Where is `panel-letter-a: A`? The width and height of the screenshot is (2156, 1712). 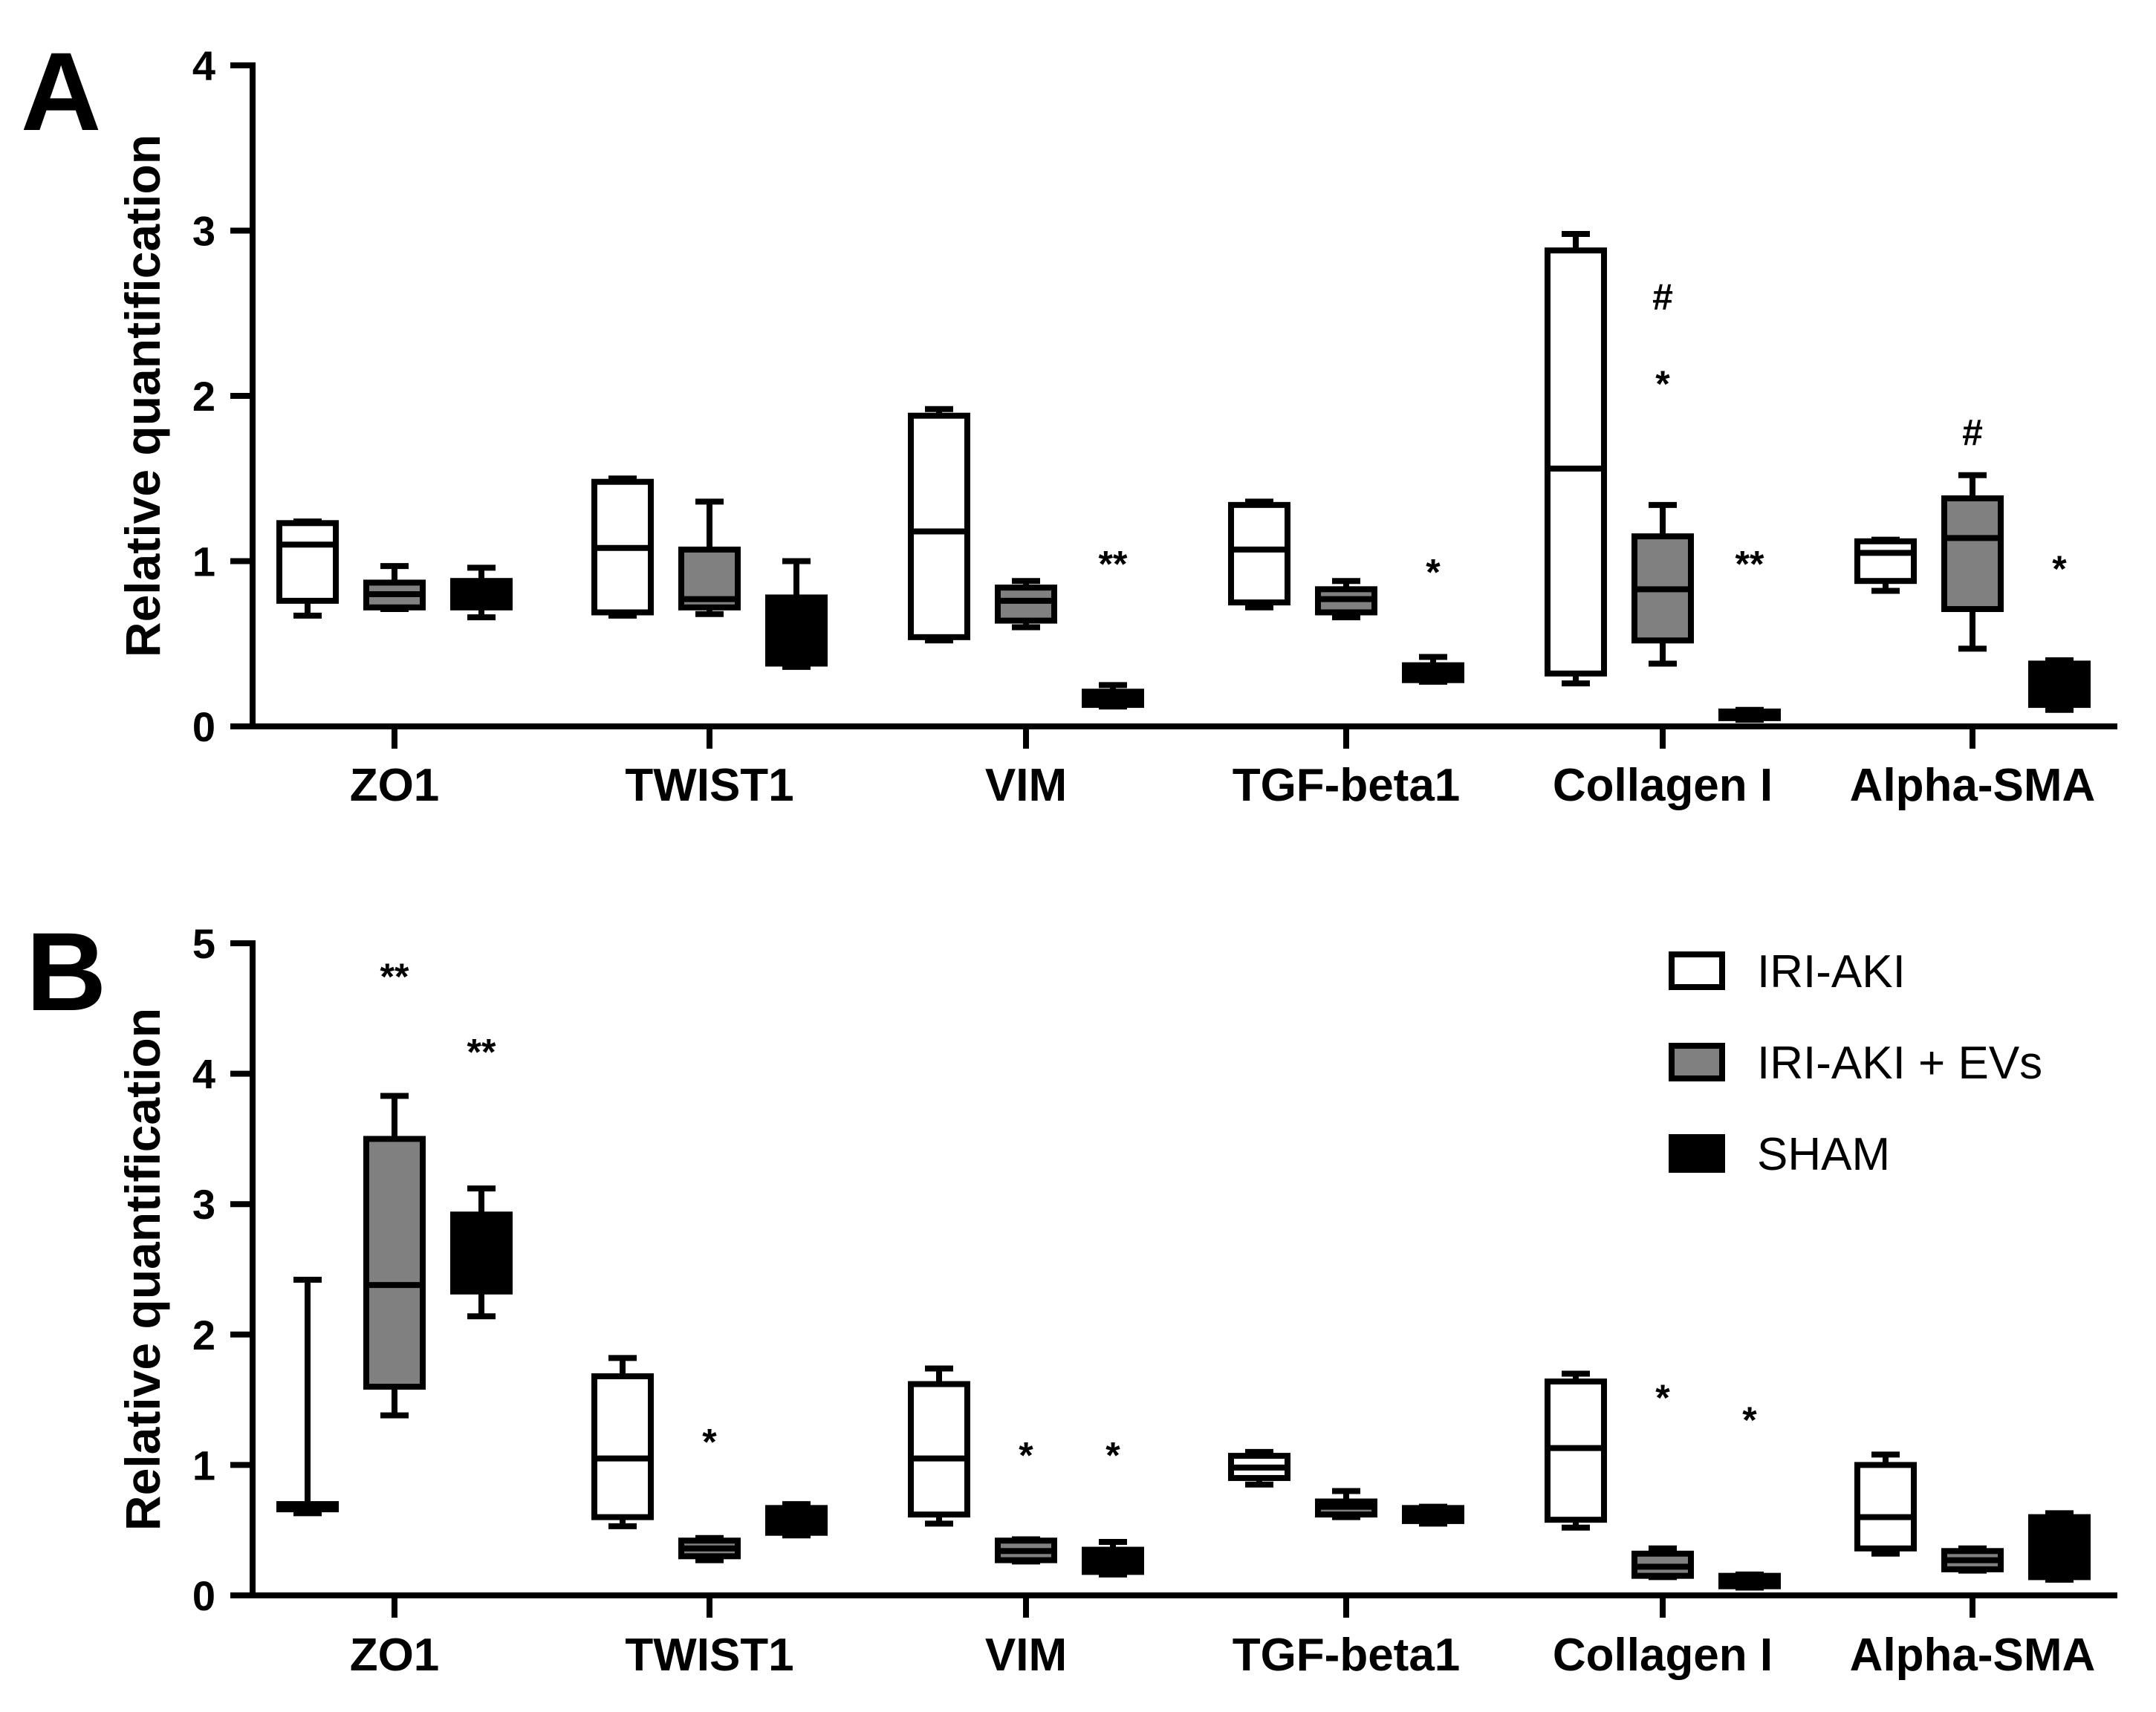
panel-letter-a: A is located at coordinates (61, 91).